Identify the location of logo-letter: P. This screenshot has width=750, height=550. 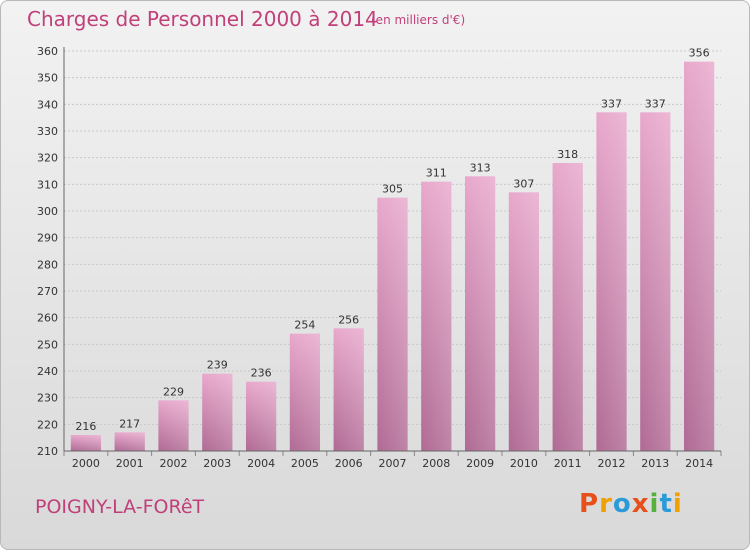
(589, 504).